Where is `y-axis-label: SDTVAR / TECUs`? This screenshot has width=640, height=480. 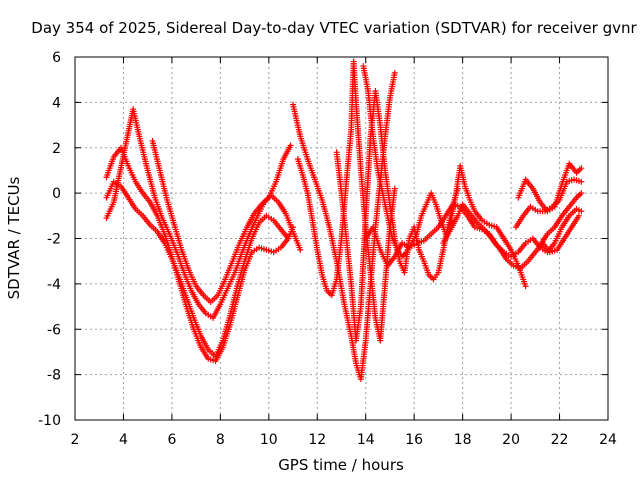
y-axis-label: SDTVAR / TECUs is located at coordinates (14, 237).